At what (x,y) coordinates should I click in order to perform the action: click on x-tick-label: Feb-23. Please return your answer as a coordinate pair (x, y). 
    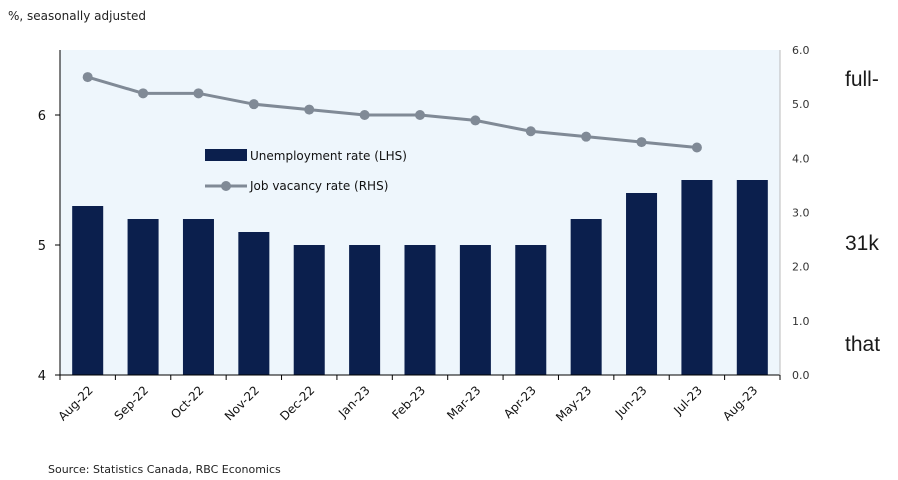
    Looking at the image, I should click on (408, 402).